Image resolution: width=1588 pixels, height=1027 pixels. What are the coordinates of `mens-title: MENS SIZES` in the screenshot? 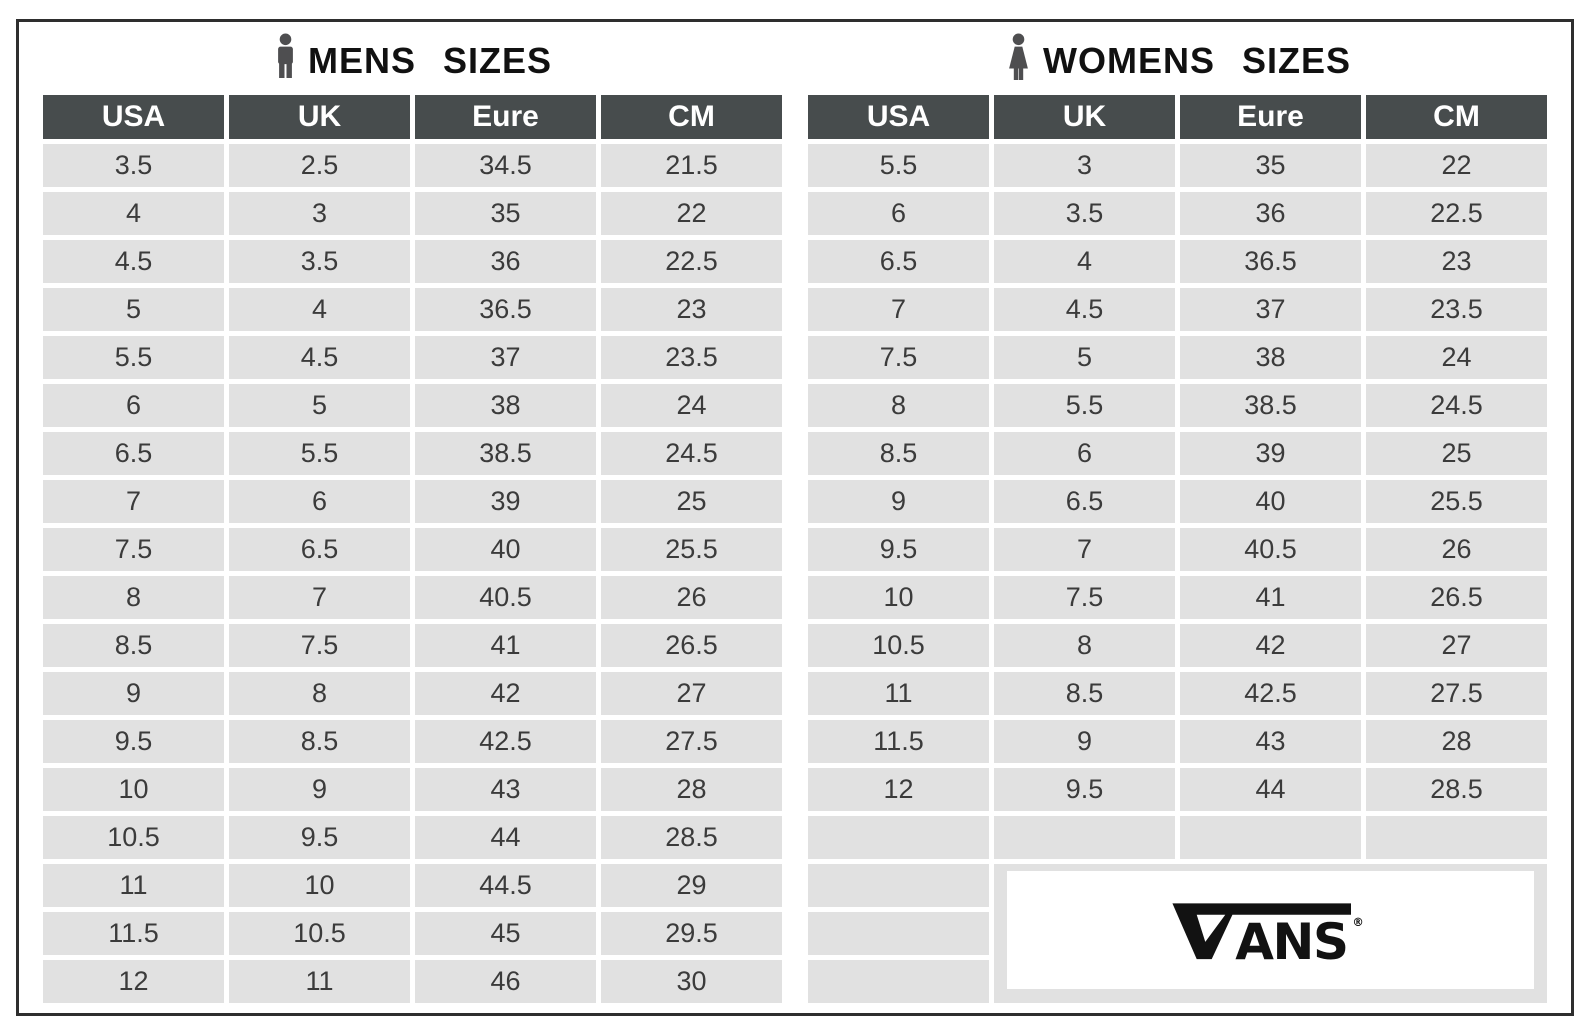 It's located at (430, 60).